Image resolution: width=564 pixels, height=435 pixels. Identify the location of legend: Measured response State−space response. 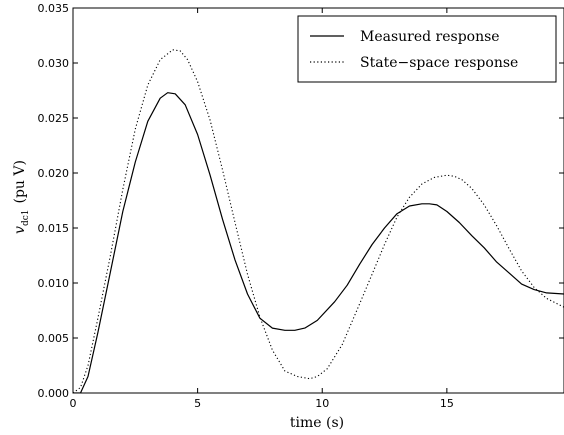
(427, 49).